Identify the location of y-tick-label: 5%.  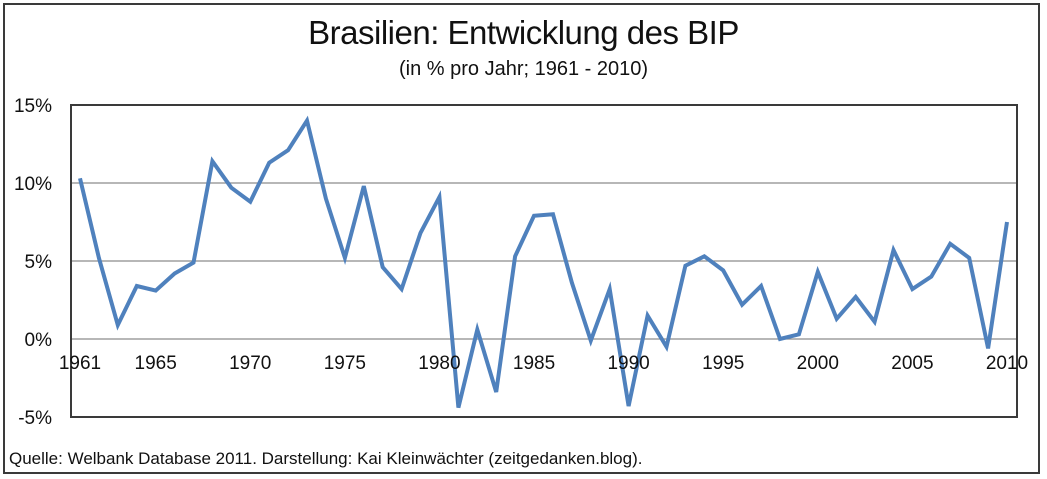
(39, 262).